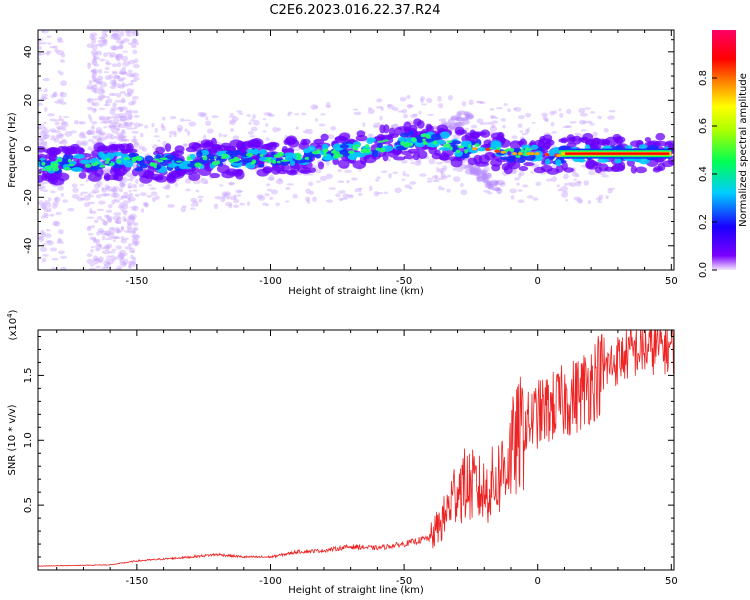 The image size is (750, 600). I want to click on colorbar-label: Normalized spectral amplitude, so click(743, 150).